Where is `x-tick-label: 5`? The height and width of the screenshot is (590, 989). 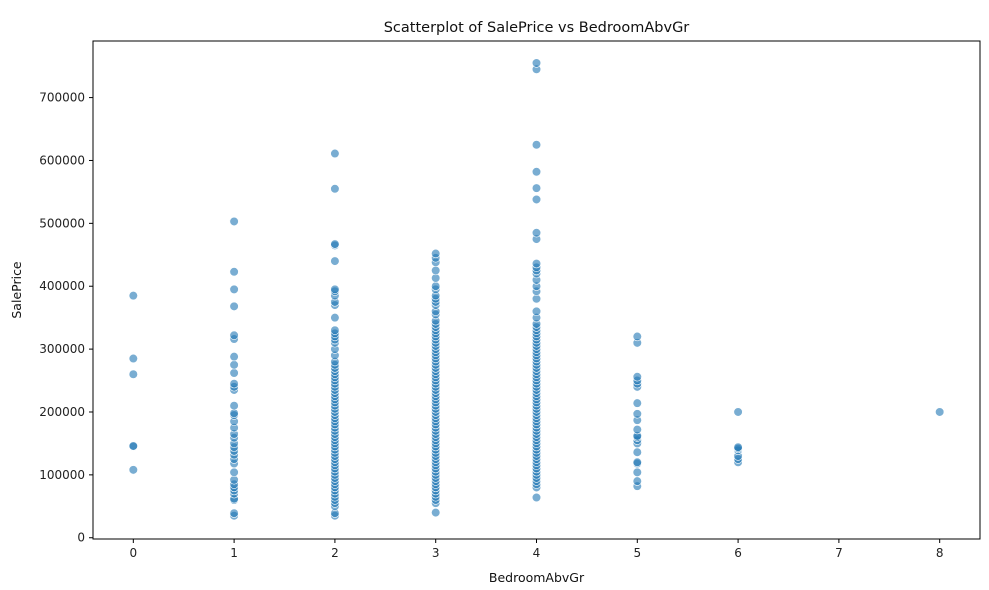 x-tick-label: 5 is located at coordinates (637, 553).